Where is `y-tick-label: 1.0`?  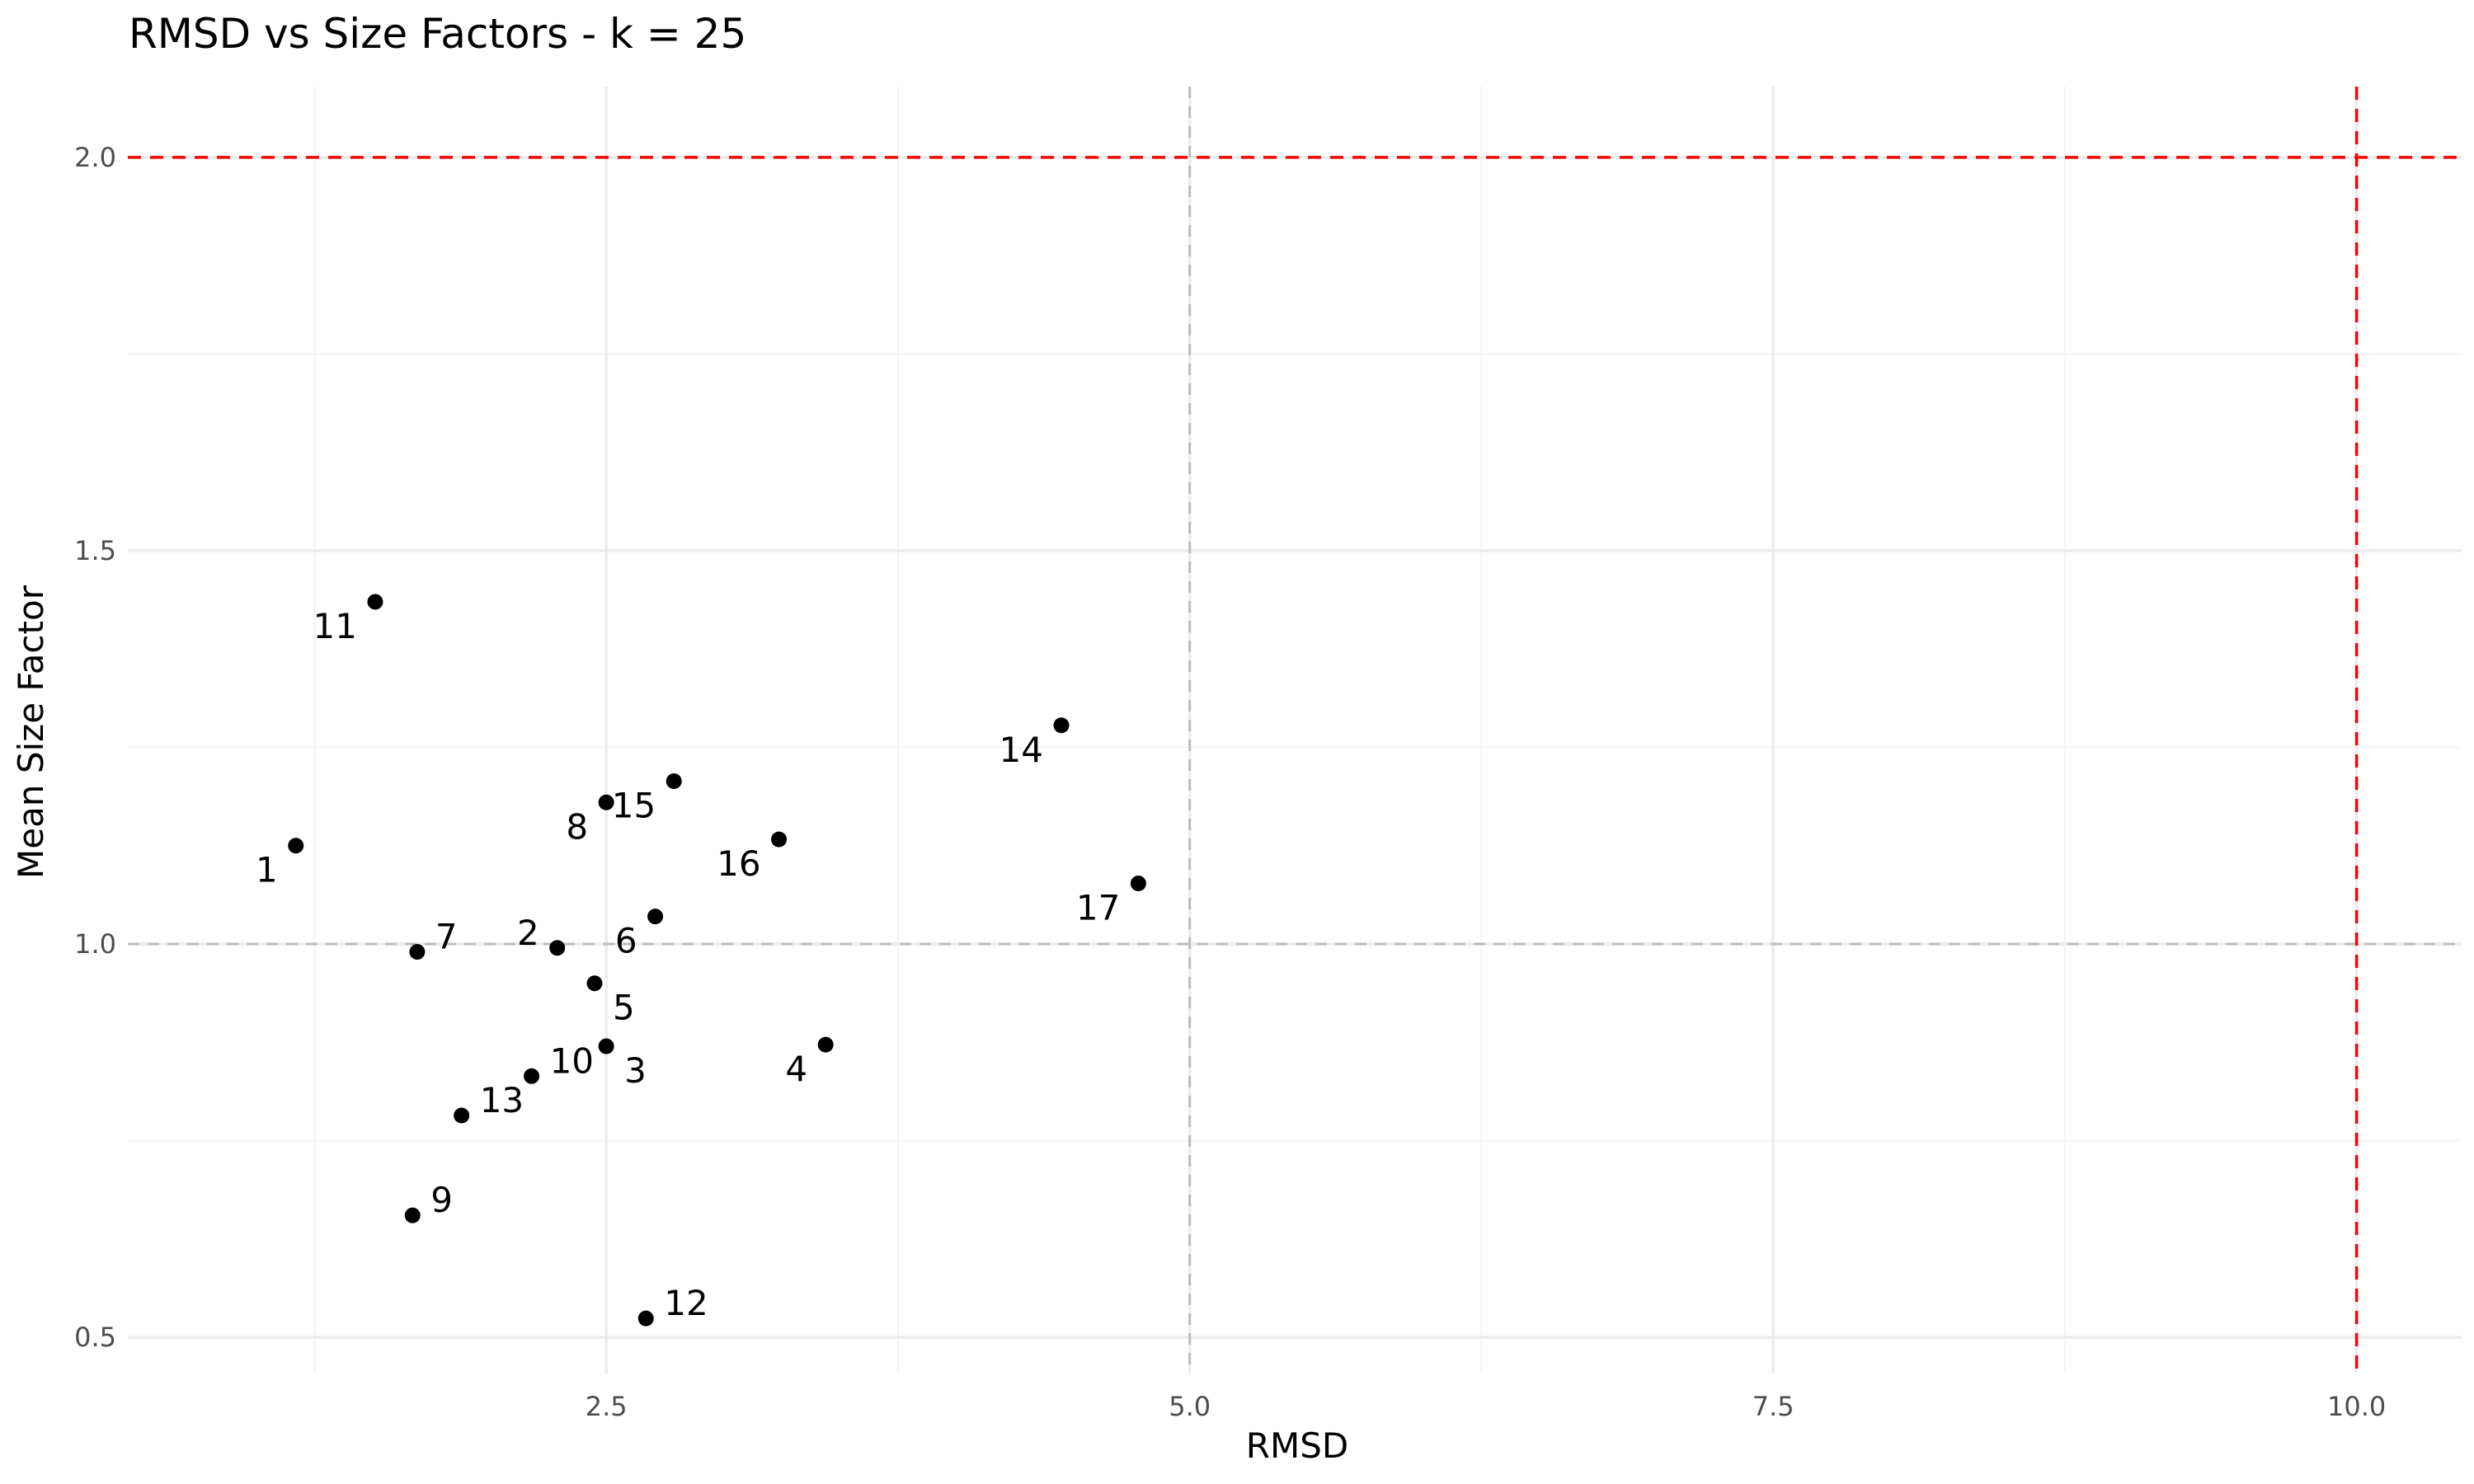
y-tick-label: 1.0 is located at coordinates (95, 944).